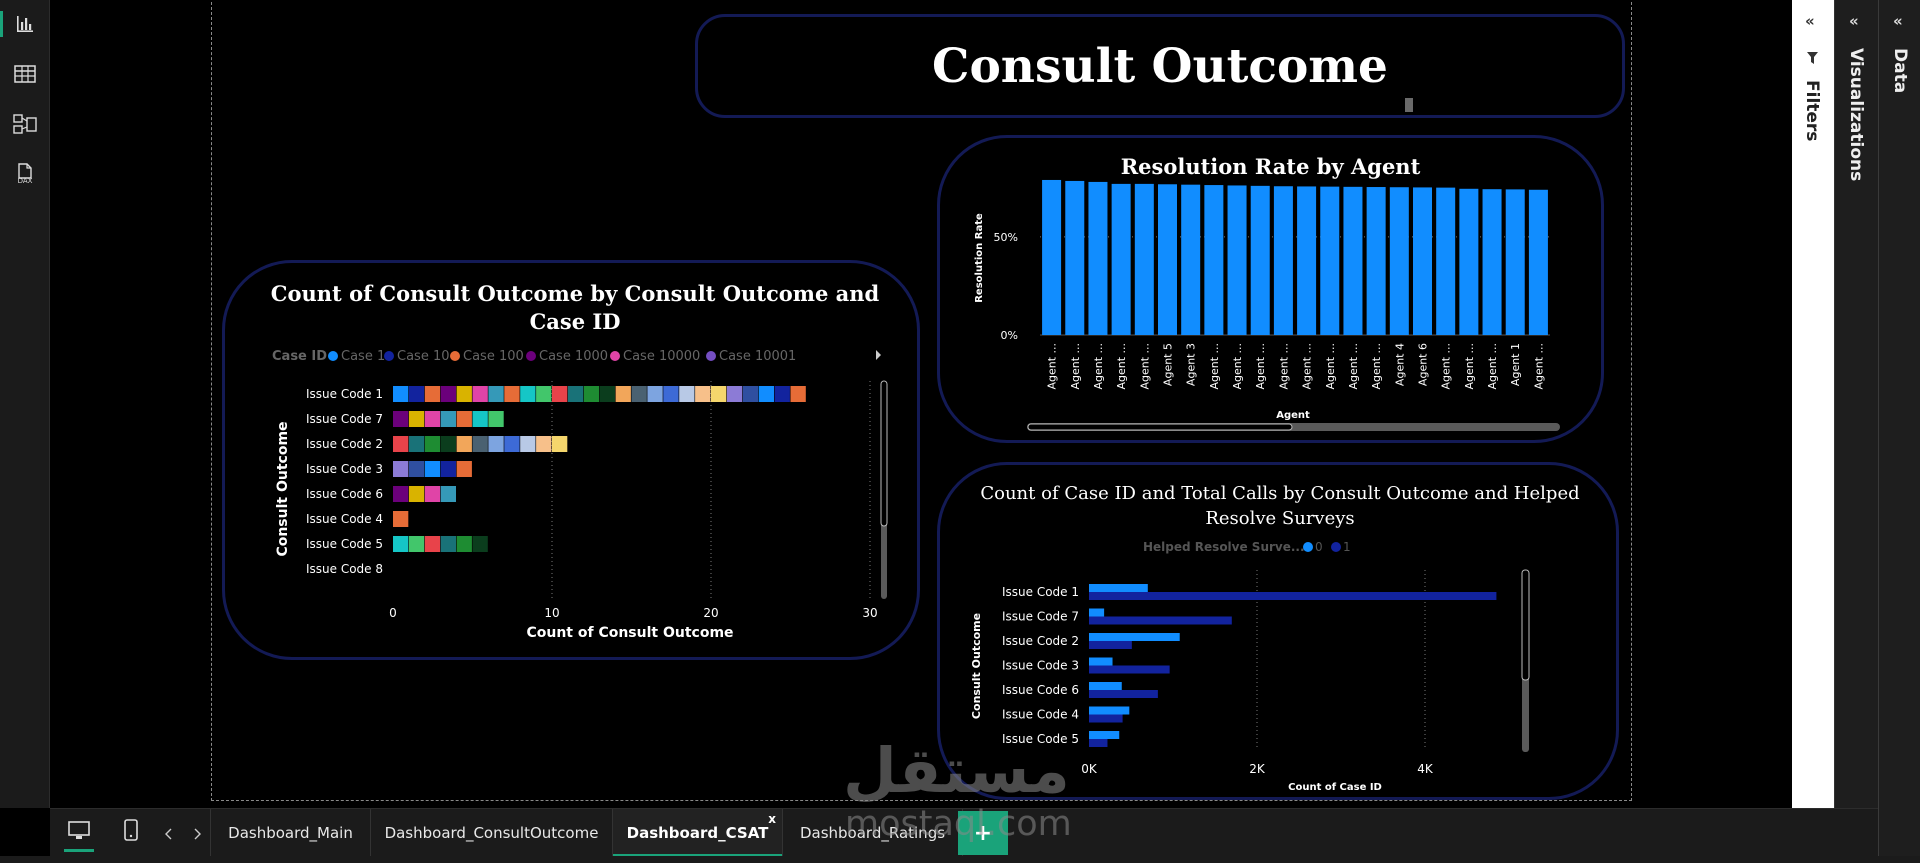 The height and width of the screenshot is (863, 1920). What do you see at coordinates (169, 834) in the screenshot?
I see `scroll-tabs-left-icon` at bounding box center [169, 834].